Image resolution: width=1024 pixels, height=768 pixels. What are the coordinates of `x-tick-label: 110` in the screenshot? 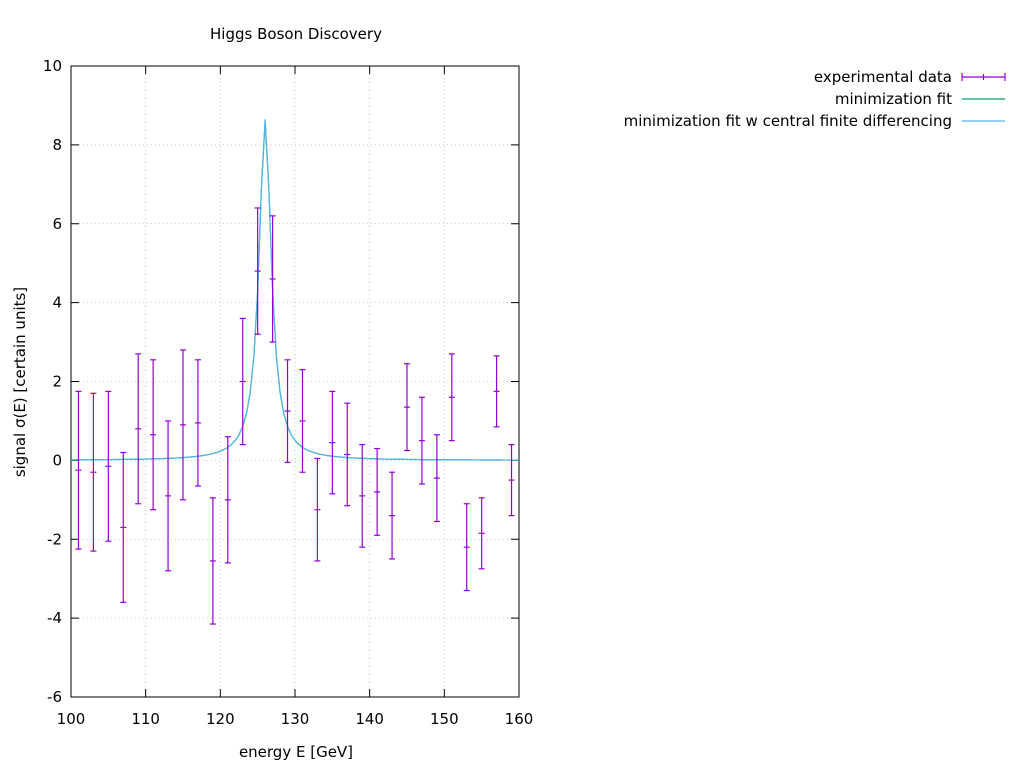 It's located at (145, 719).